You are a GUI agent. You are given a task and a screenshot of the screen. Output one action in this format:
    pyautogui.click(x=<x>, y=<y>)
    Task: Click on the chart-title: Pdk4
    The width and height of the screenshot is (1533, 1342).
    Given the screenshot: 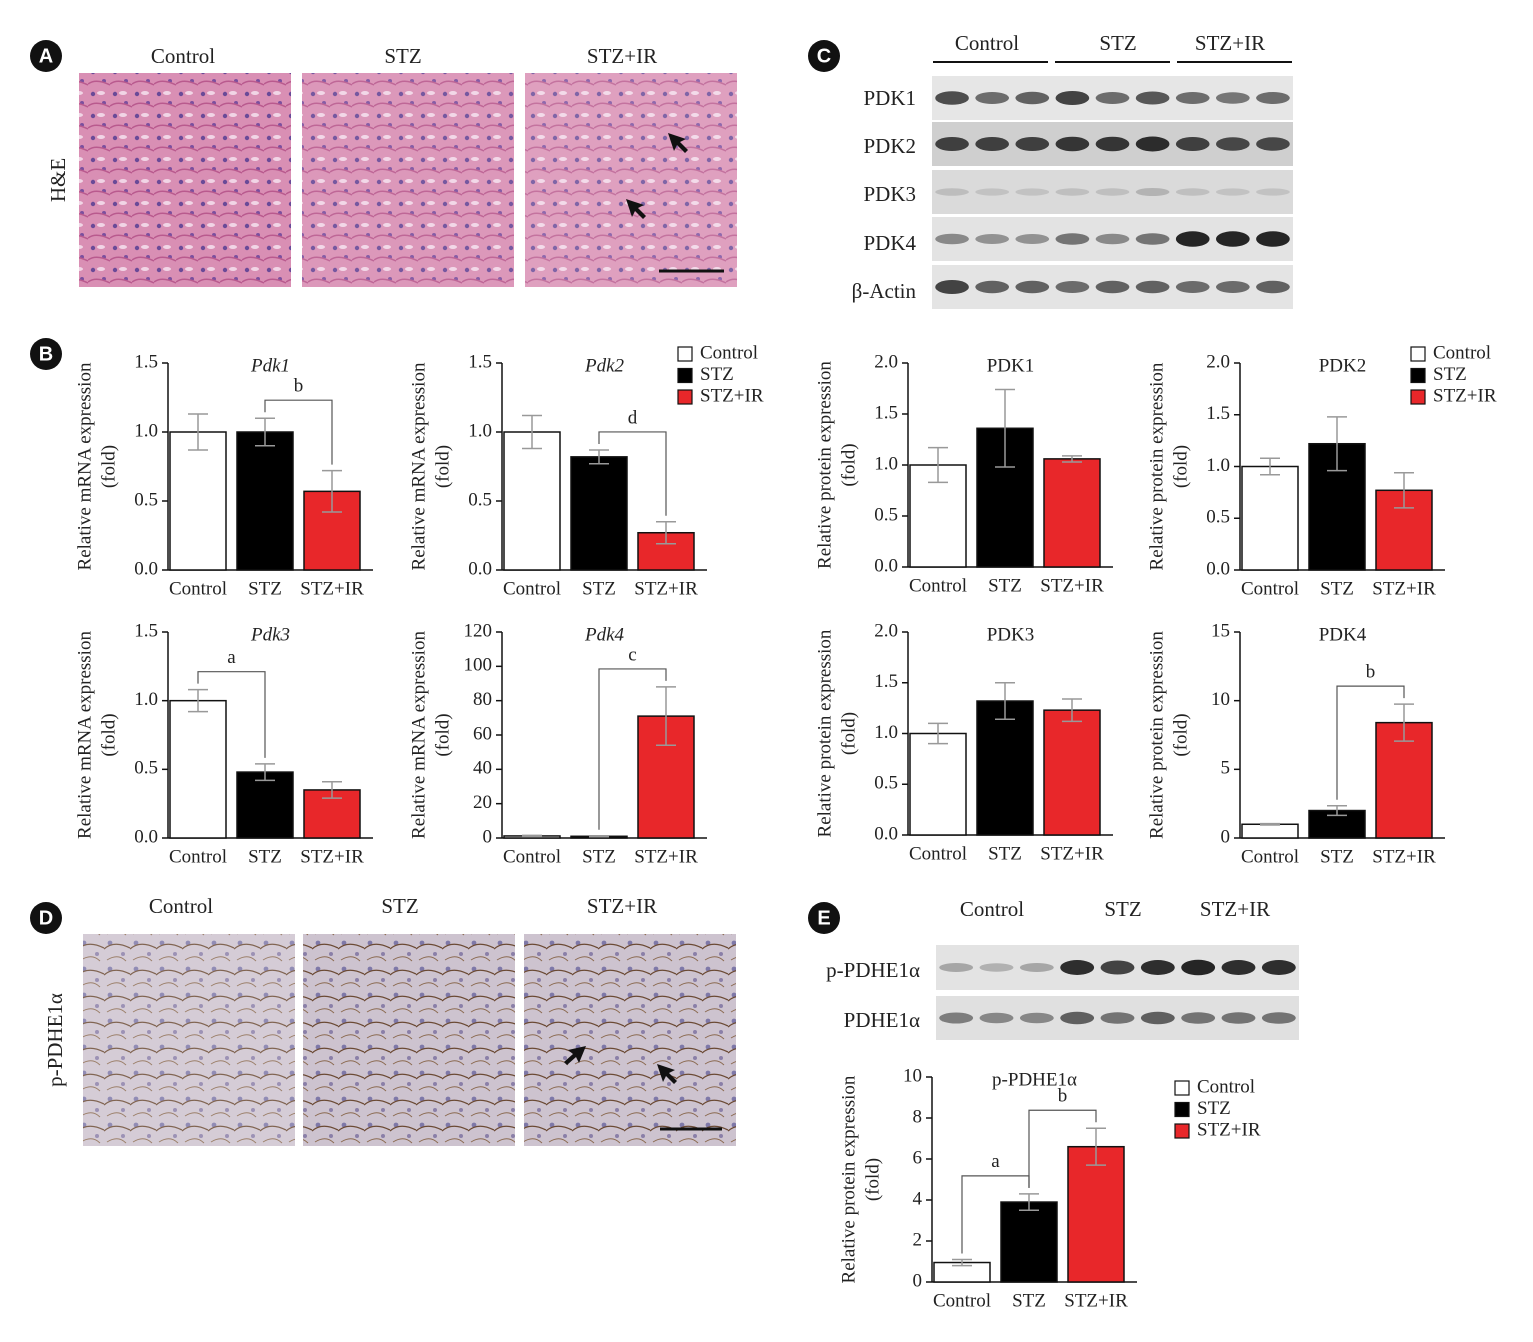 What is the action you would take?
    pyautogui.click(x=604, y=634)
    